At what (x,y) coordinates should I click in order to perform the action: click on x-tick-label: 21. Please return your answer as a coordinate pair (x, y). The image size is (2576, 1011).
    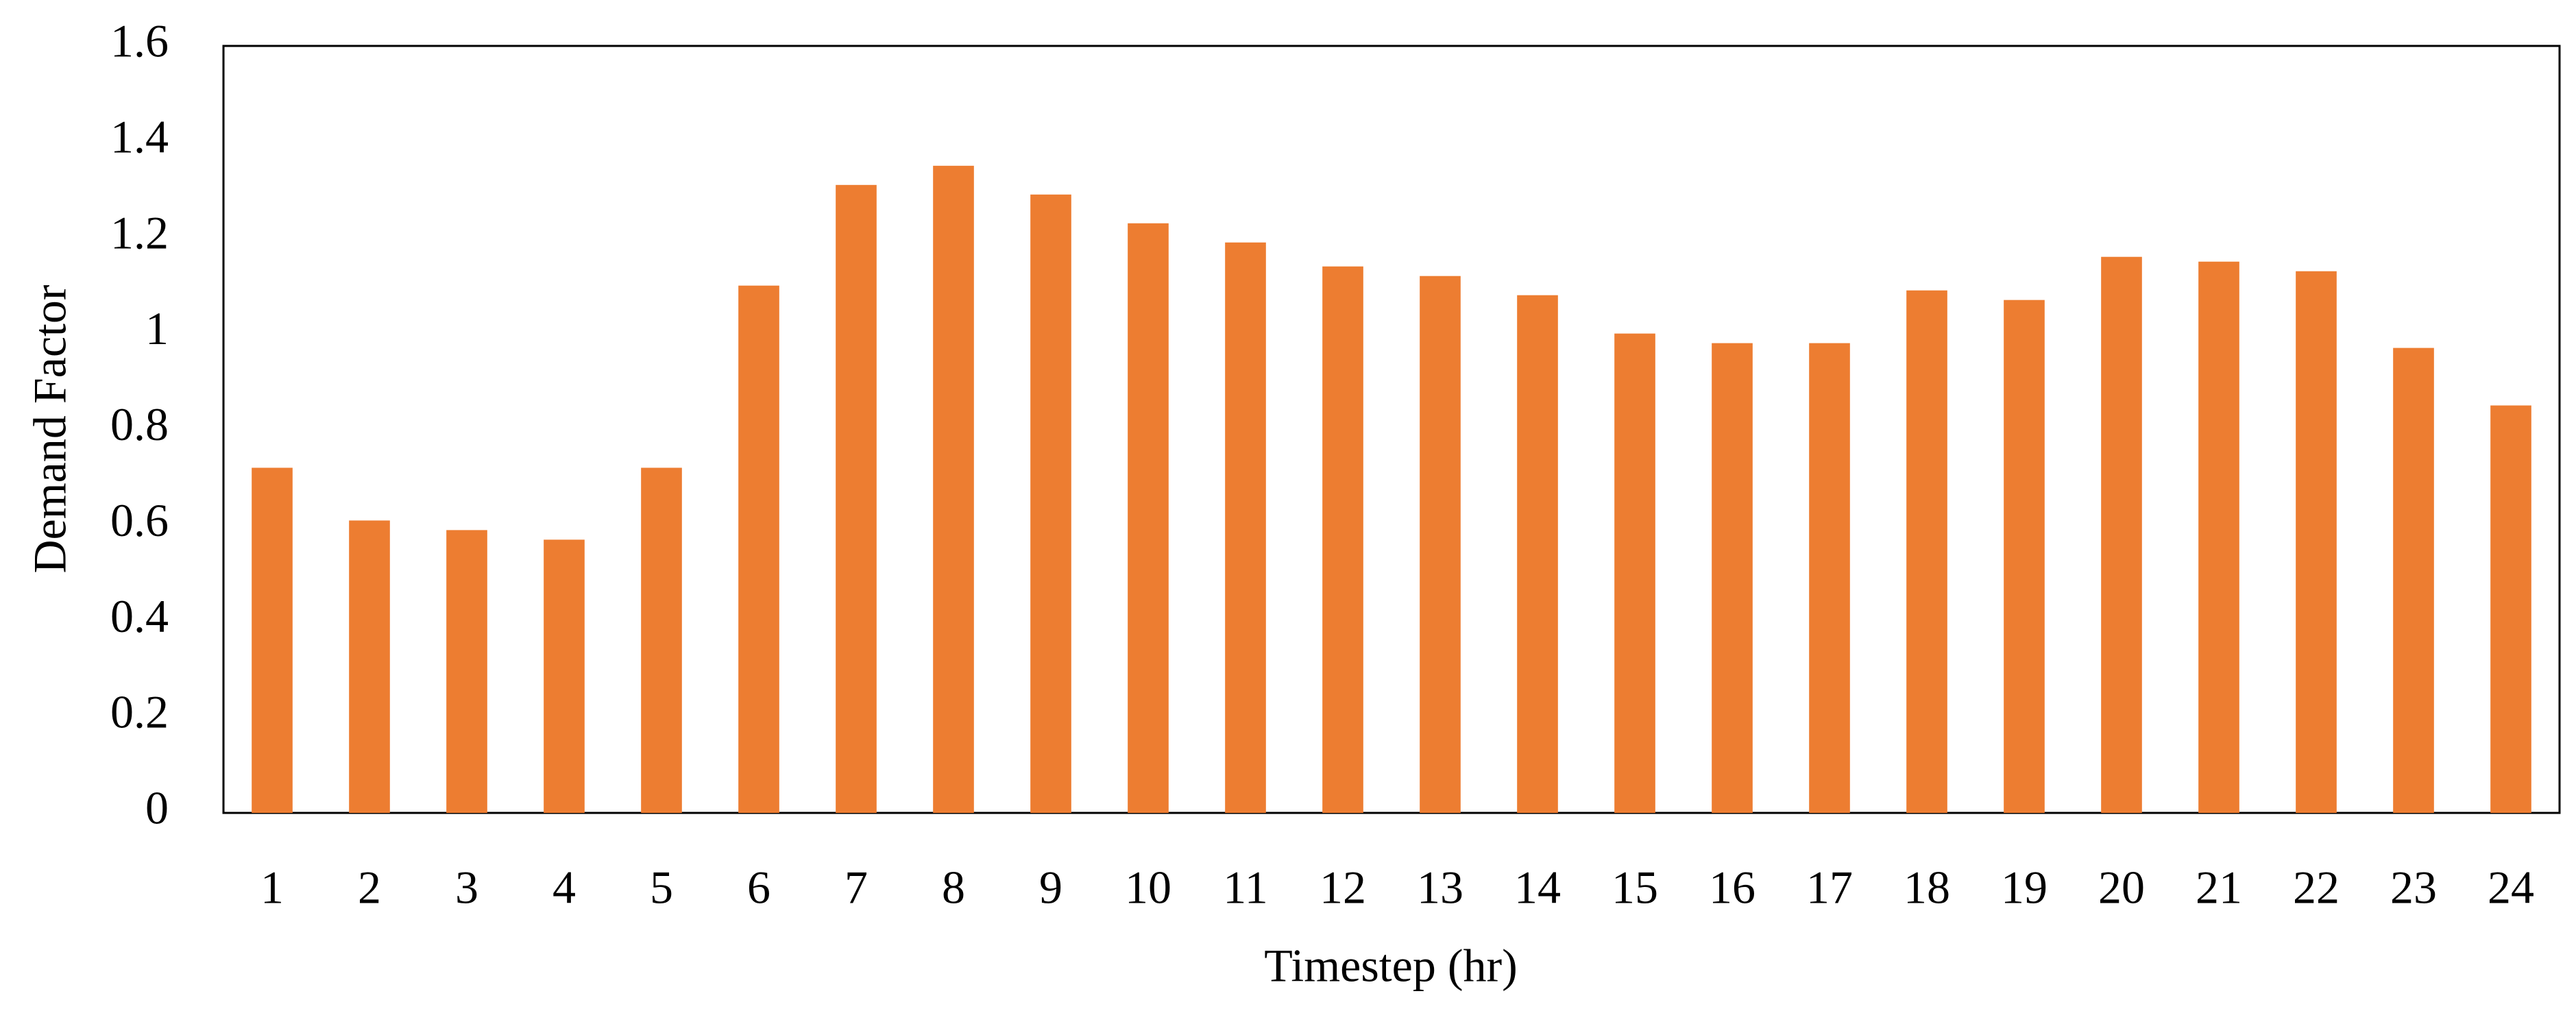
    Looking at the image, I should click on (2219, 888).